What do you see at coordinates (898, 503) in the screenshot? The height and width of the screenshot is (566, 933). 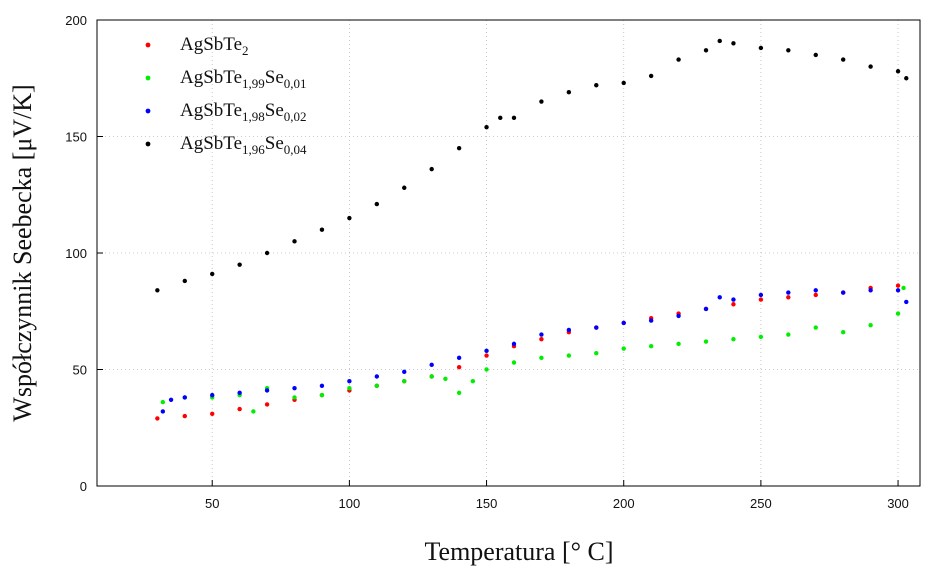 I see `x-tick-label: 300` at bounding box center [898, 503].